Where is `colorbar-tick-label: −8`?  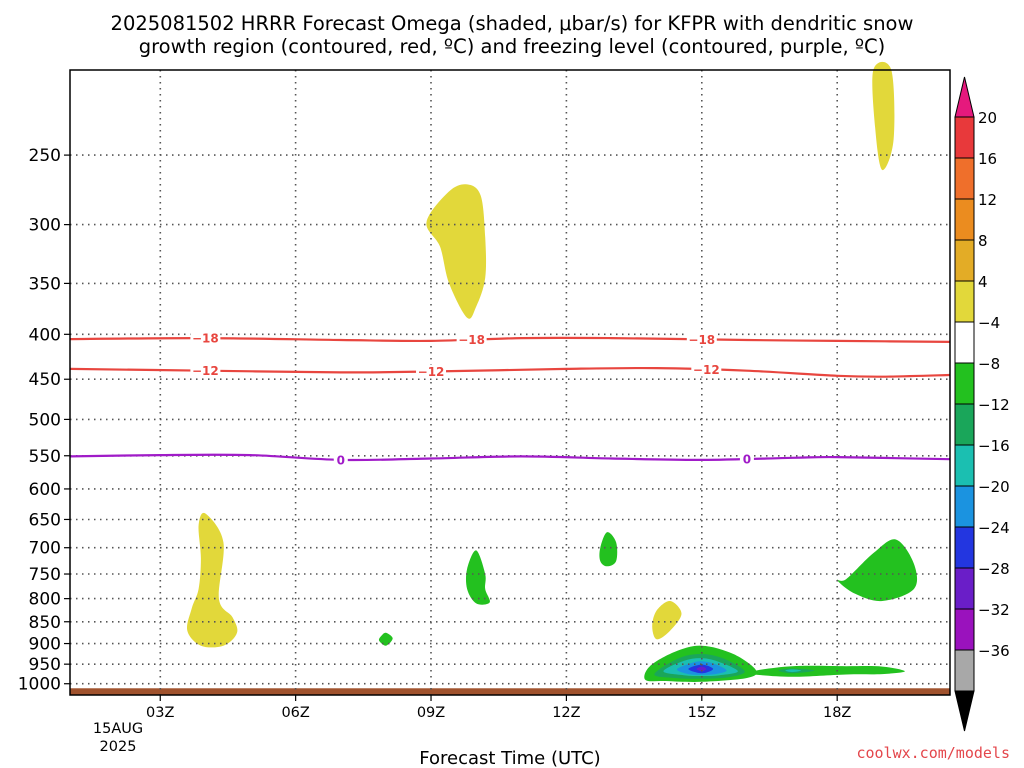 colorbar-tick-label: −8 is located at coordinates (989, 364).